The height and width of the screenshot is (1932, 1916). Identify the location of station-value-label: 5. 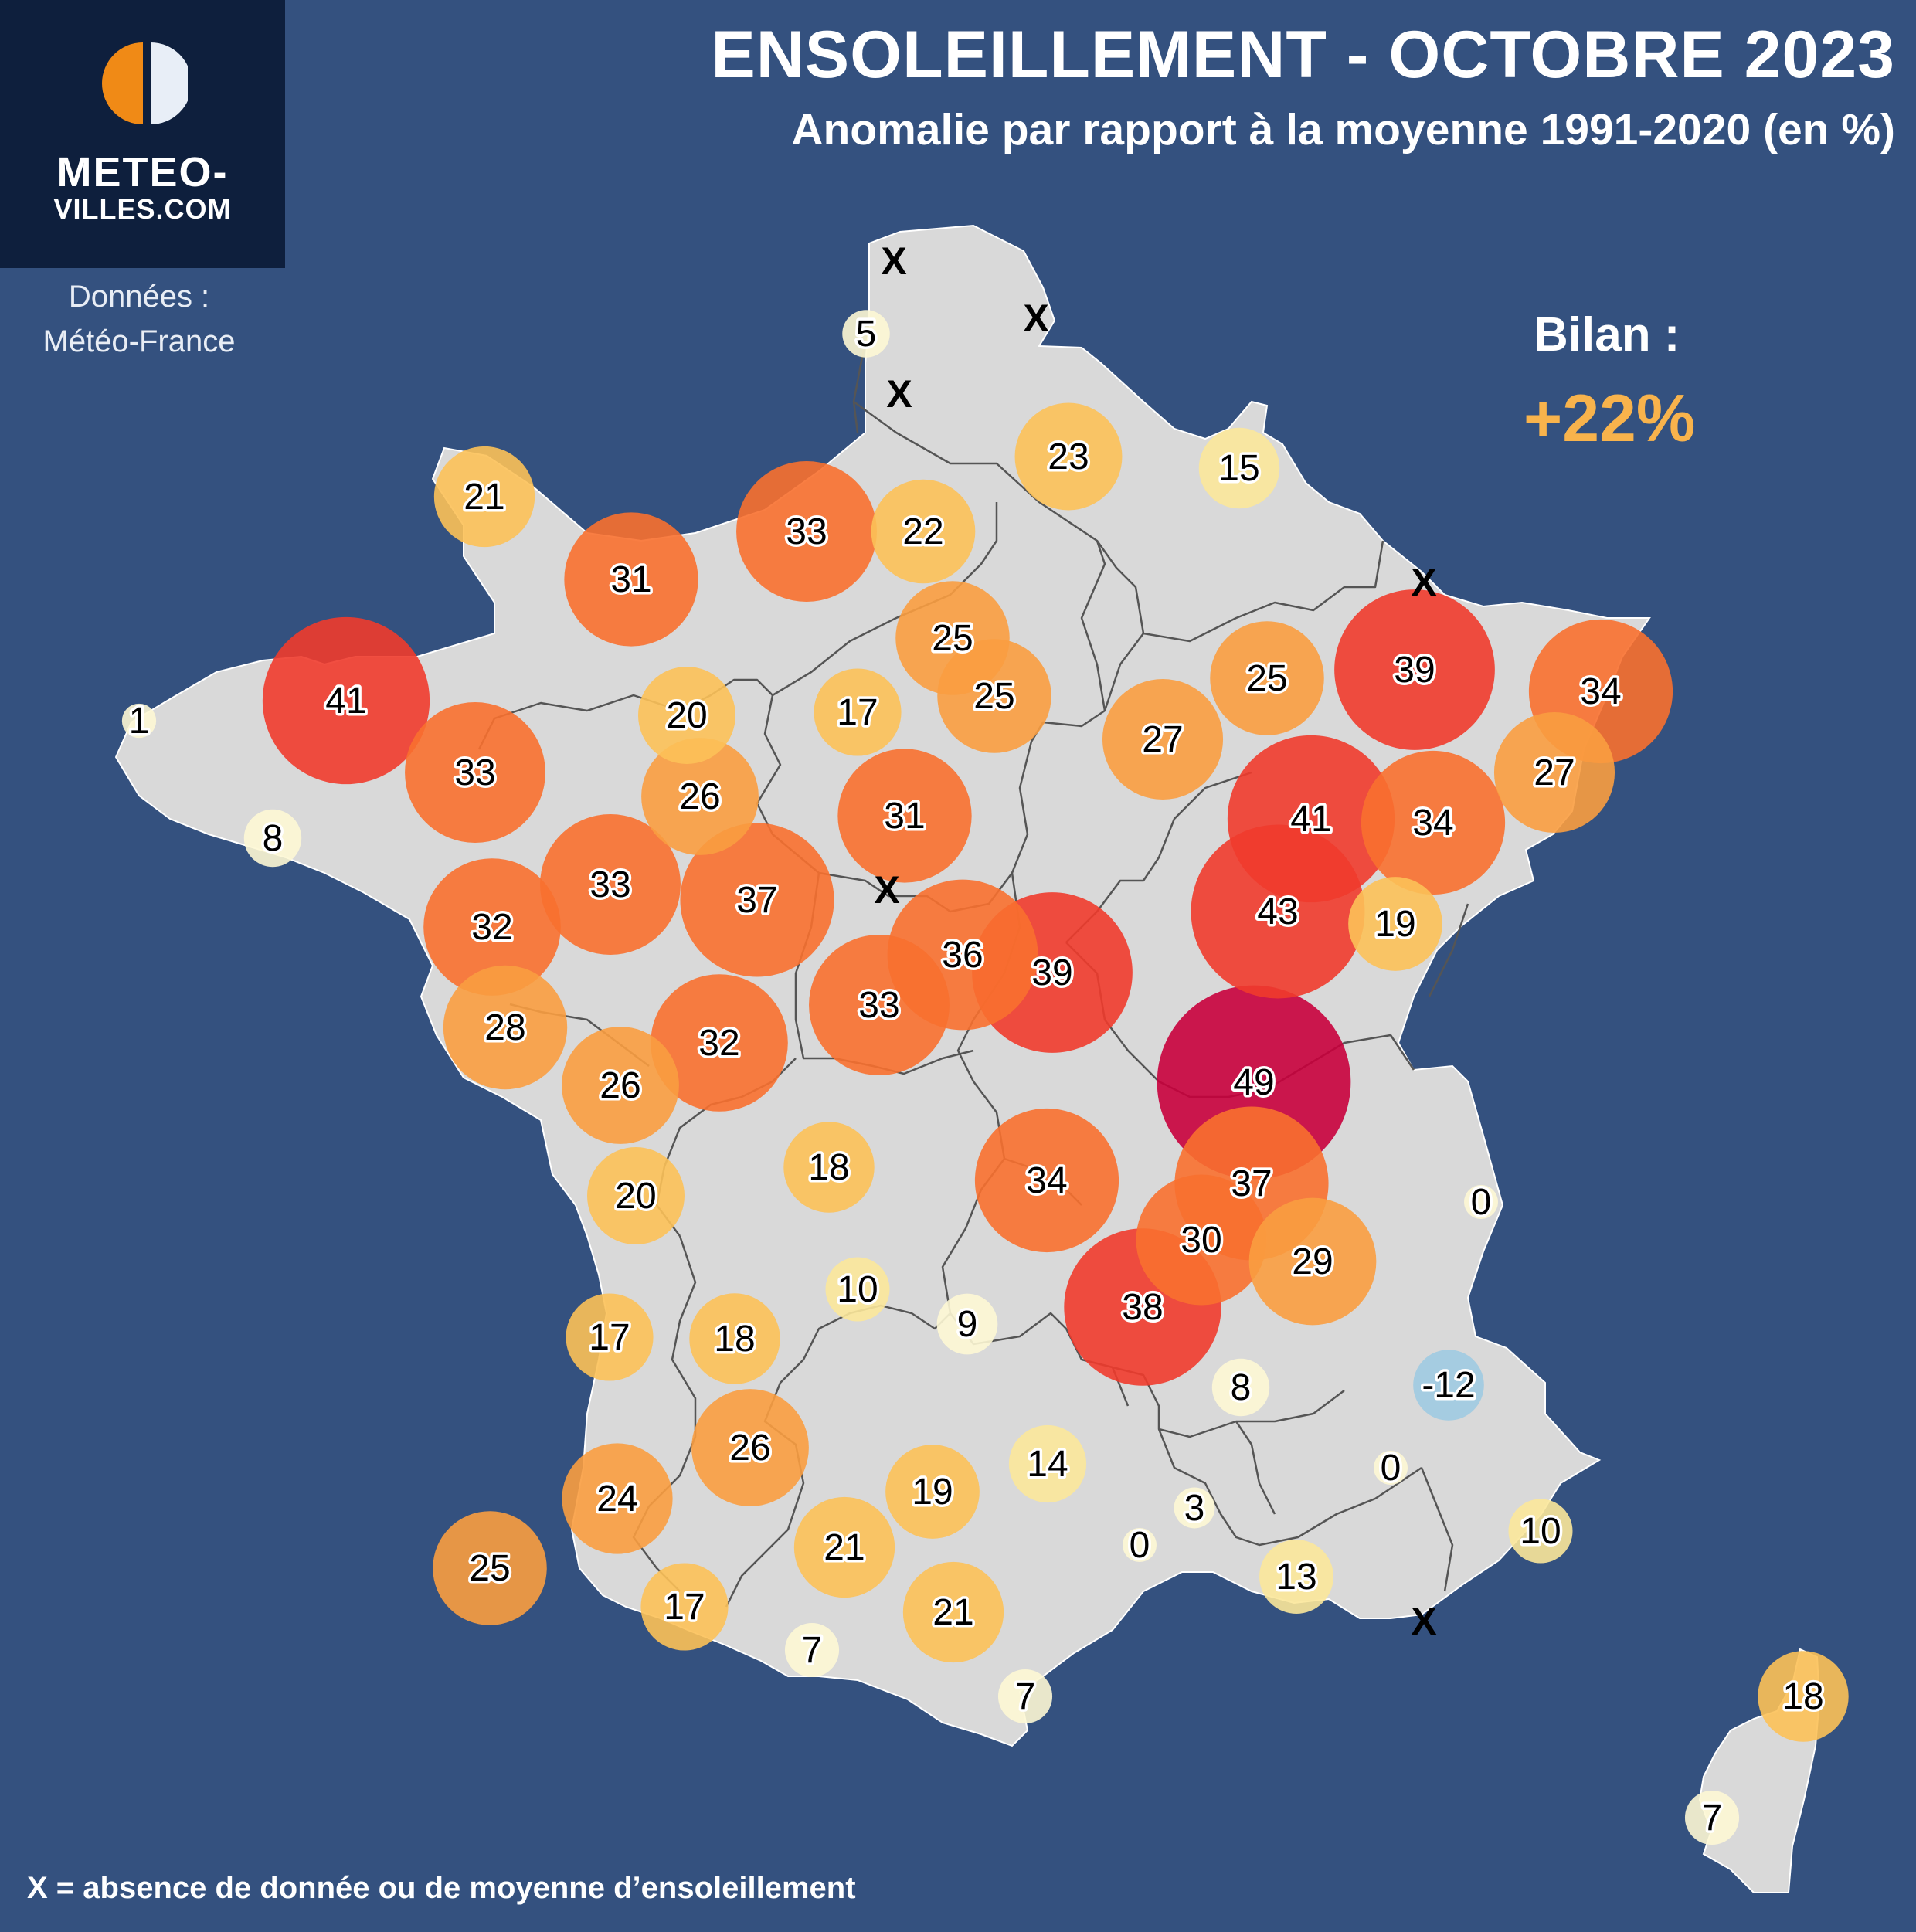
(867, 335).